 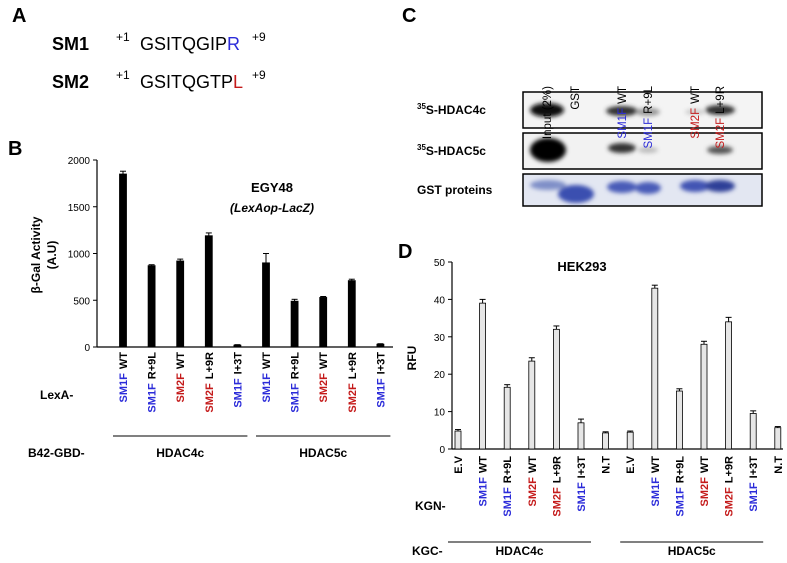 What do you see at coordinates (79, 161) in the screenshot?
I see `y-tick-label: 2000` at bounding box center [79, 161].